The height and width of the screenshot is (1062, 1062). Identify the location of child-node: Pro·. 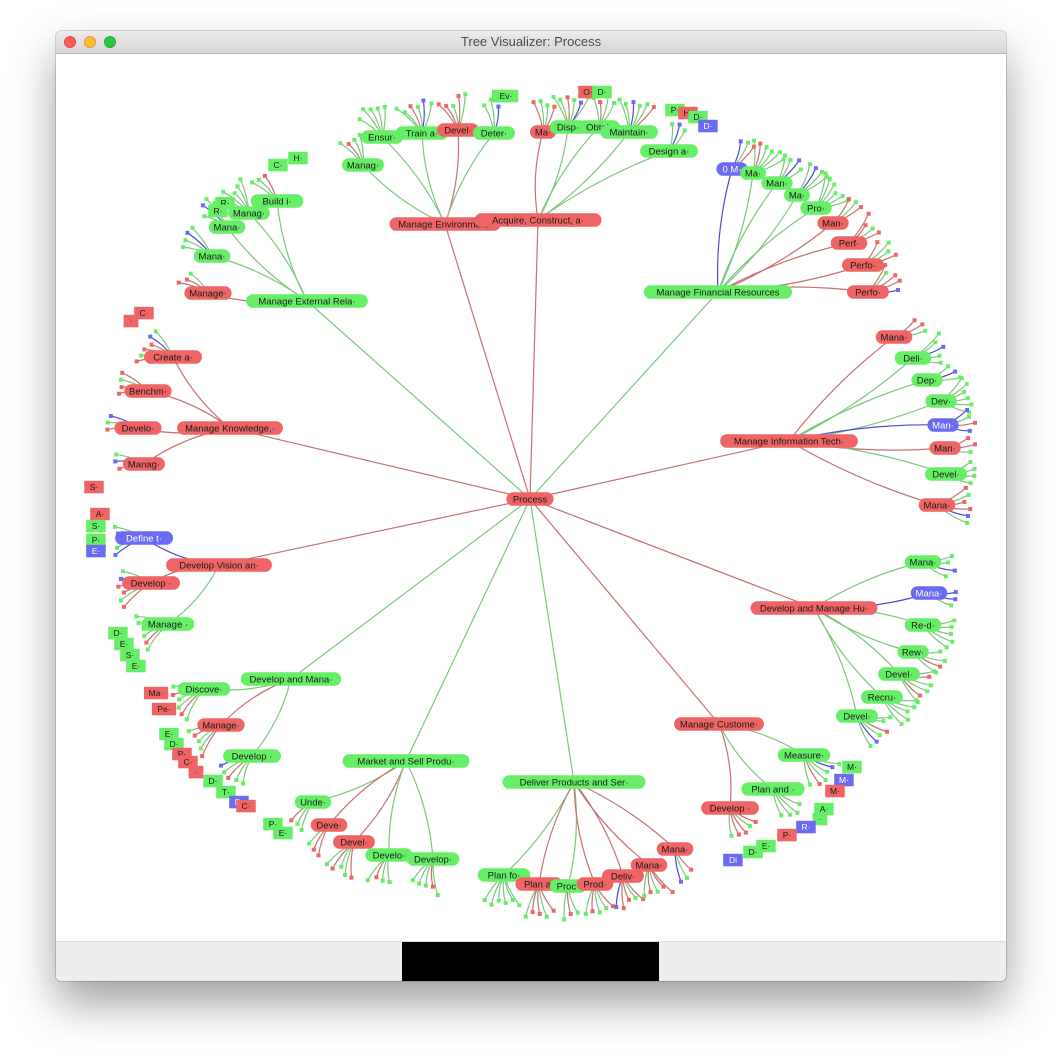
(816, 208).